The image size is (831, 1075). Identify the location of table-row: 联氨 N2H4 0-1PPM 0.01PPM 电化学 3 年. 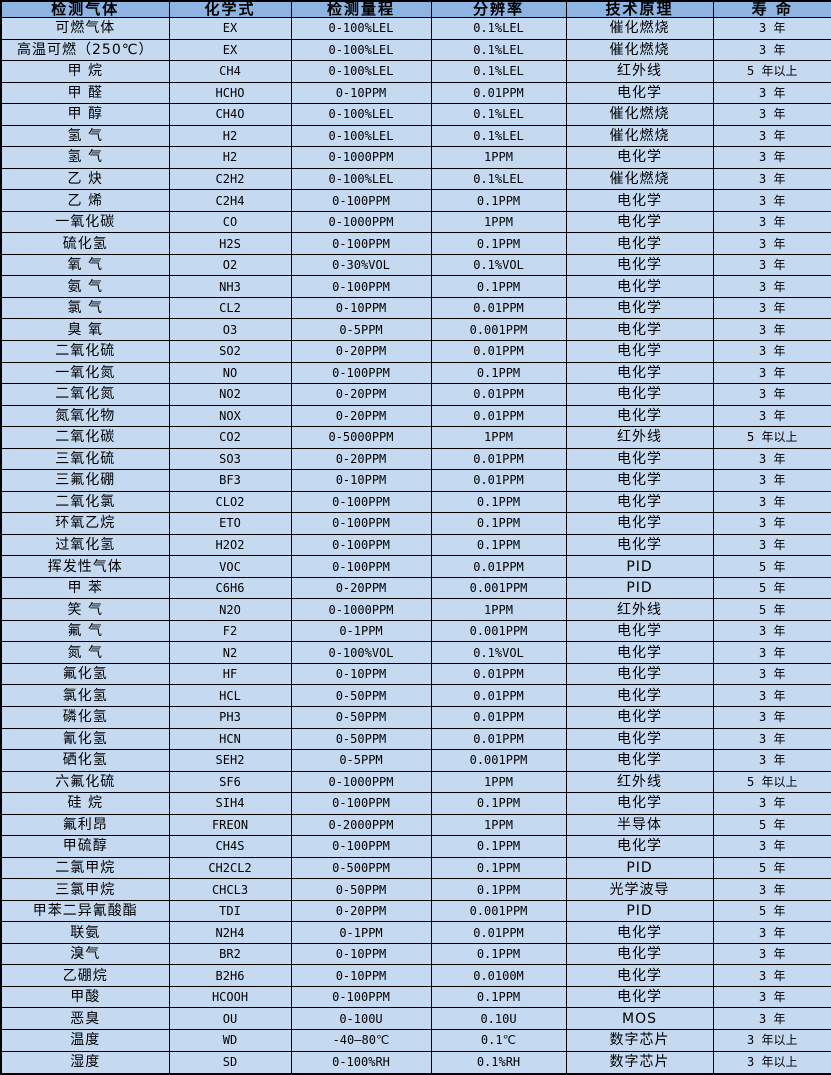
(415, 932).